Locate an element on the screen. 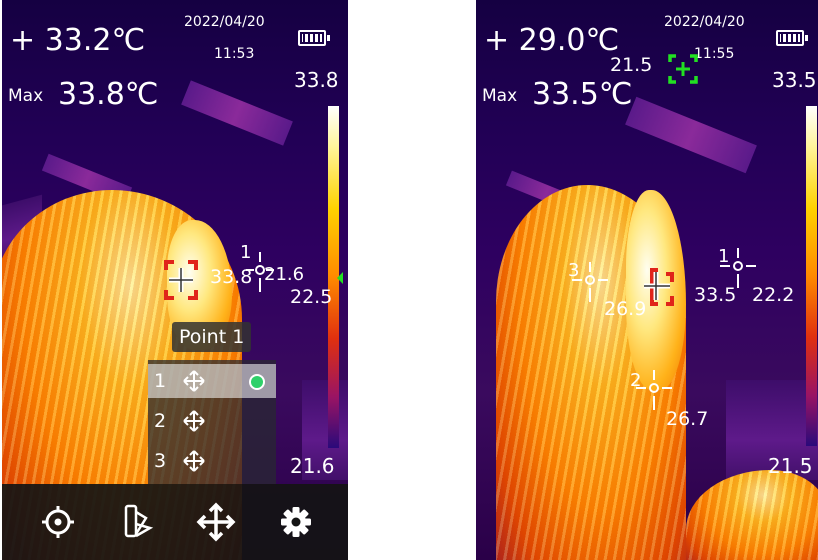 This screenshot has width=818, height=560. point-select-menu: 1 2 3 is located at coordinates (212, 422).